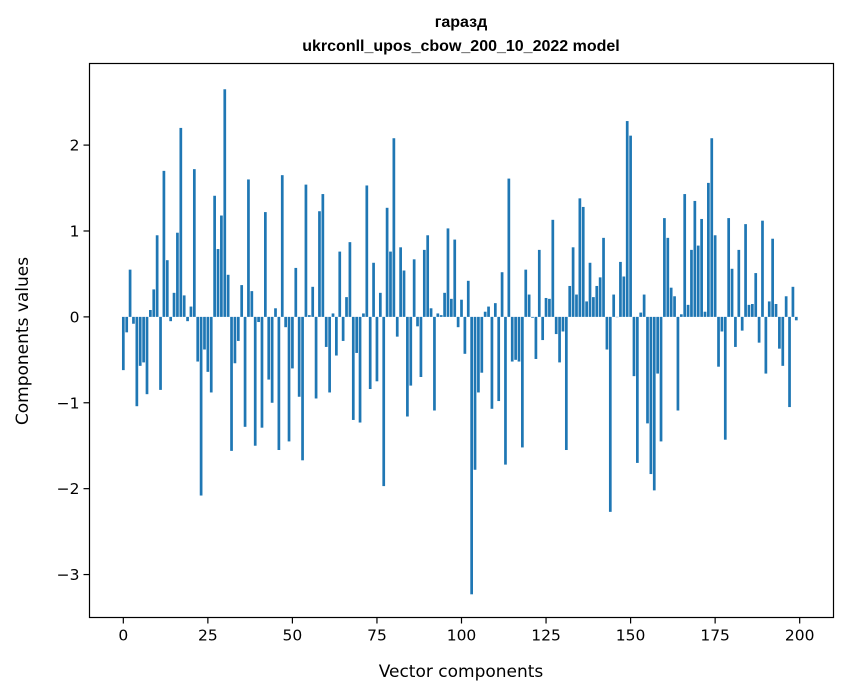 The image size is (847, 696). Describe the element at coordinates (75, 146) in the screenshot. I see `y-tick-label: 2` at that location.